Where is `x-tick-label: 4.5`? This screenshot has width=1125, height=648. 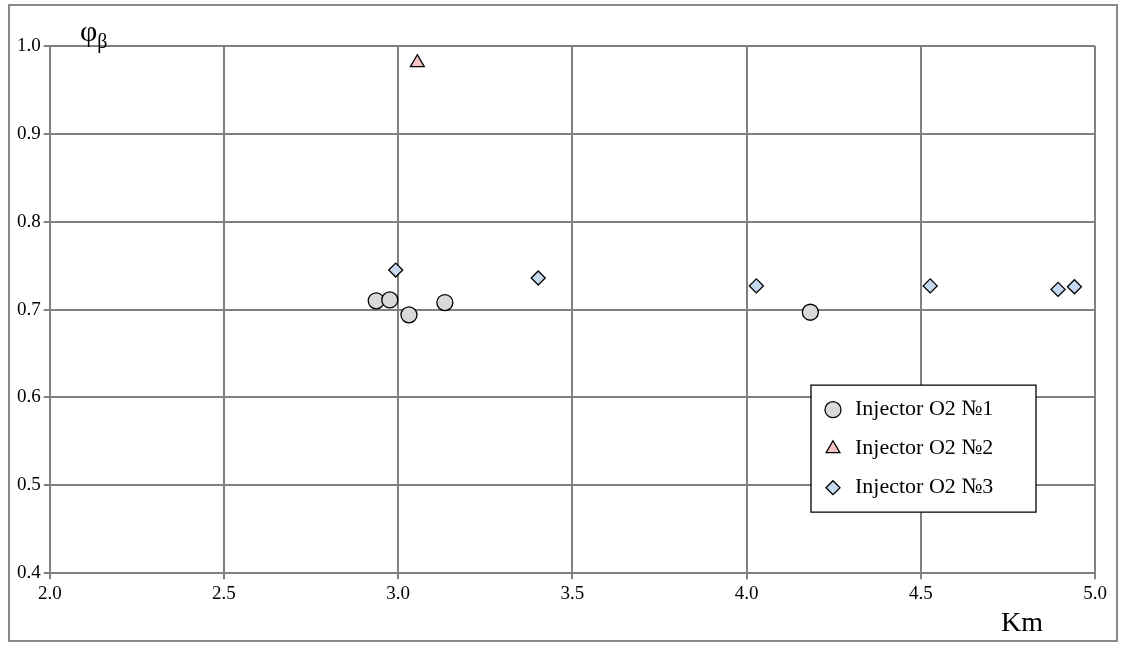
x-tick-label: 4.5 is located at coordinates (920, 592).